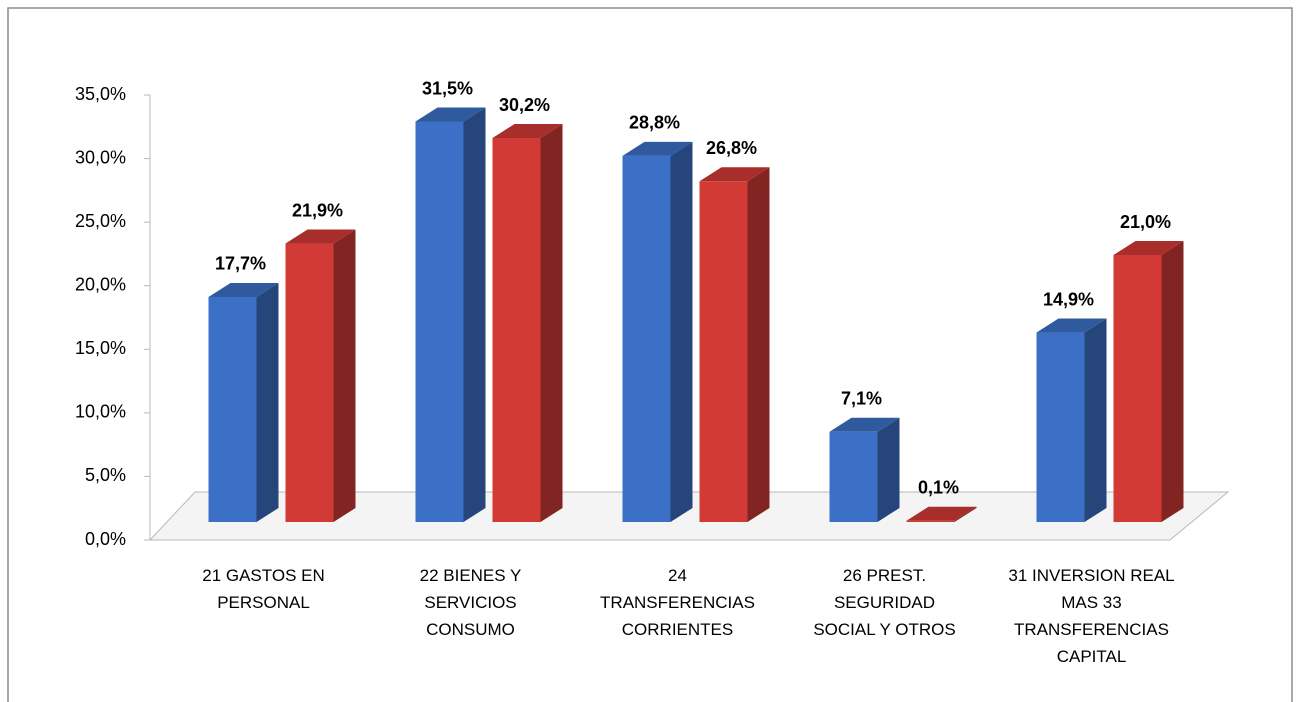 The width and height of the screenshot is (1304, 702). I want to click on value-label: 30,2%, so click(524, 105).